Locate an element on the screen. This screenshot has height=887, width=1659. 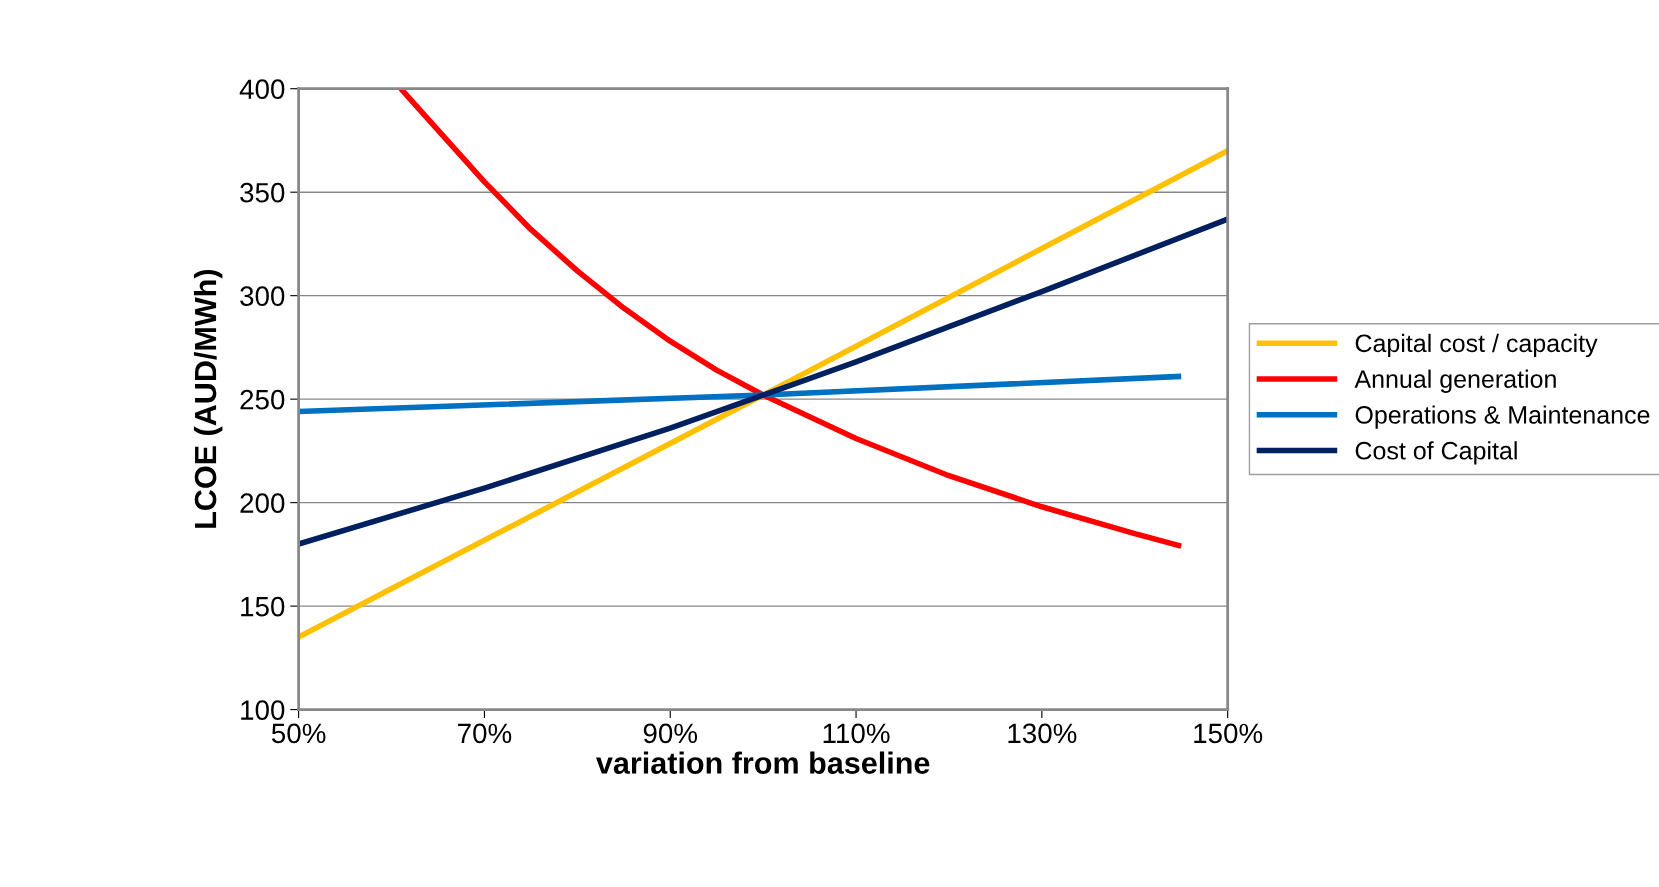
legend-label: Capital cost / capacity is located at coordinates (1476, 345).